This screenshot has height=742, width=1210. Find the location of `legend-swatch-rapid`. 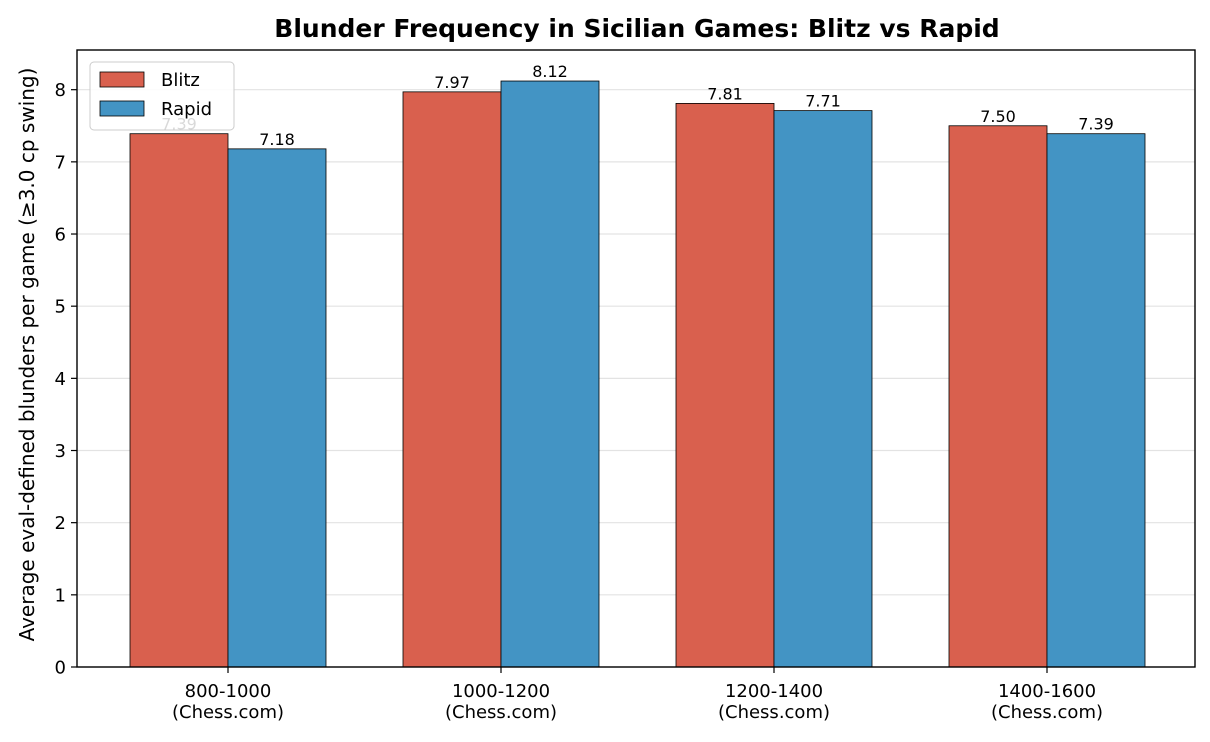

legend-swatch-rapid is located at coordinates (122, 108).